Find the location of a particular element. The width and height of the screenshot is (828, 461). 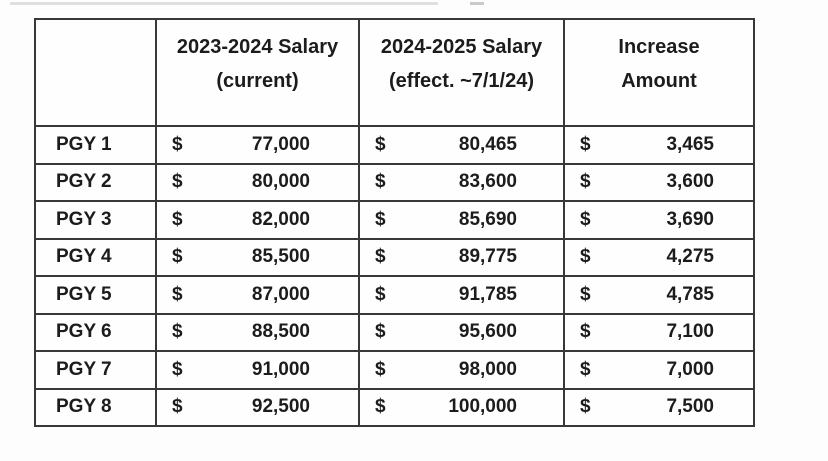

next-salary-value: 89,775 is located at coordinates (487, 257).